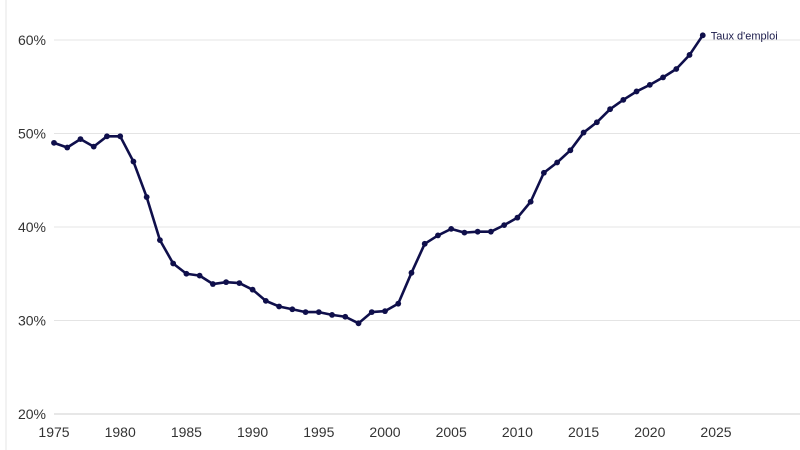 This screenshot has height=450, width=800. What do you see at coordinates (517, 217) in the screenshot?
I see `data-point-2010` at bounding box center [517, 217].